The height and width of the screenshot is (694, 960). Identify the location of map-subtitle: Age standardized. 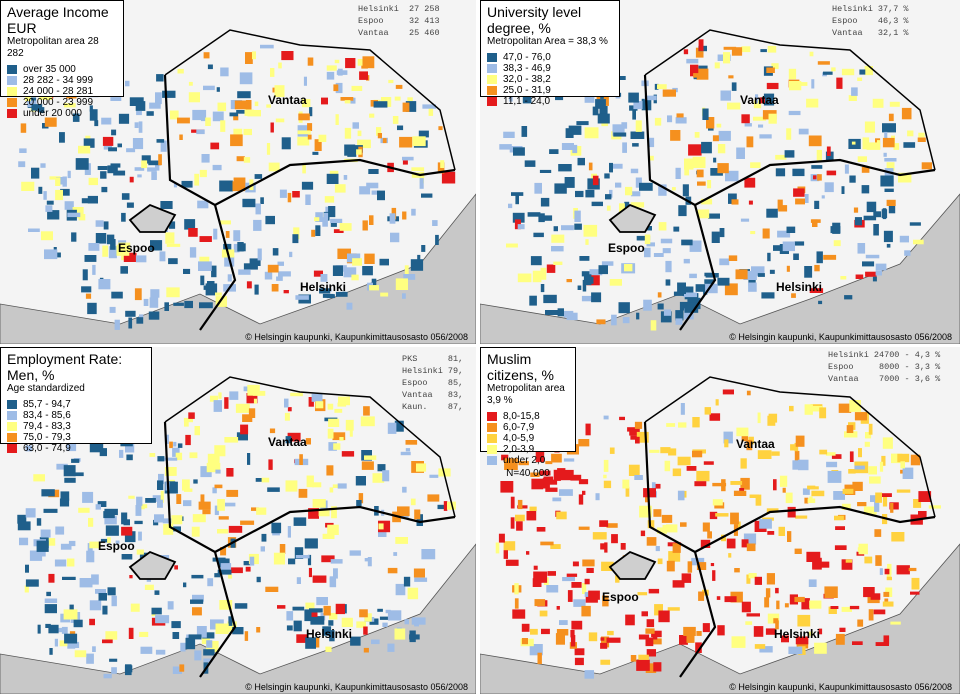
(46, 388).